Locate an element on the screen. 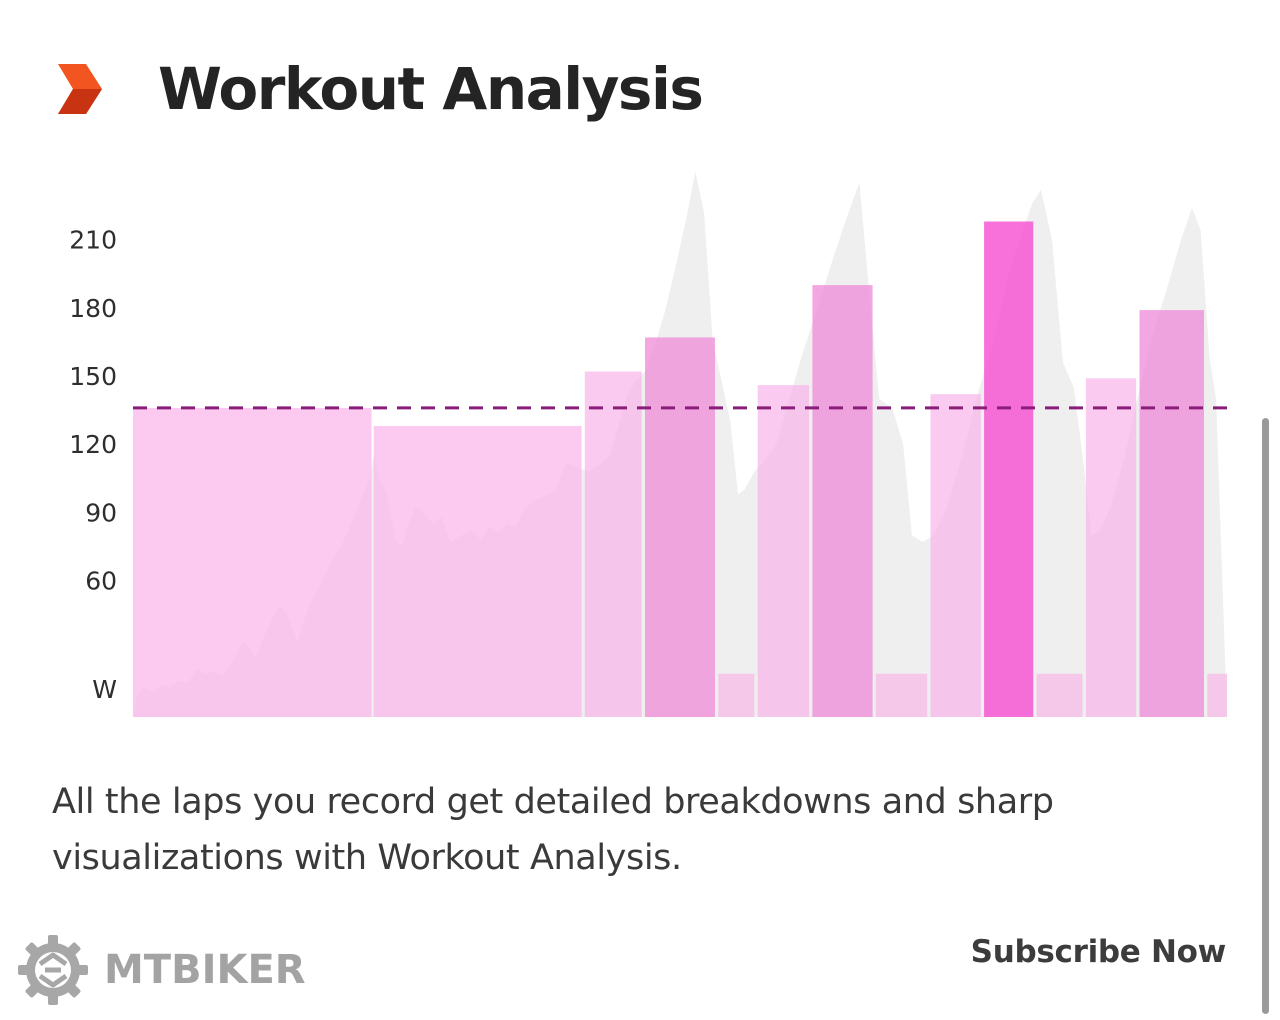 The height and width of the screenshot is (1020, 1280). orange-chevron-icon is located at coordinates (80, 89).